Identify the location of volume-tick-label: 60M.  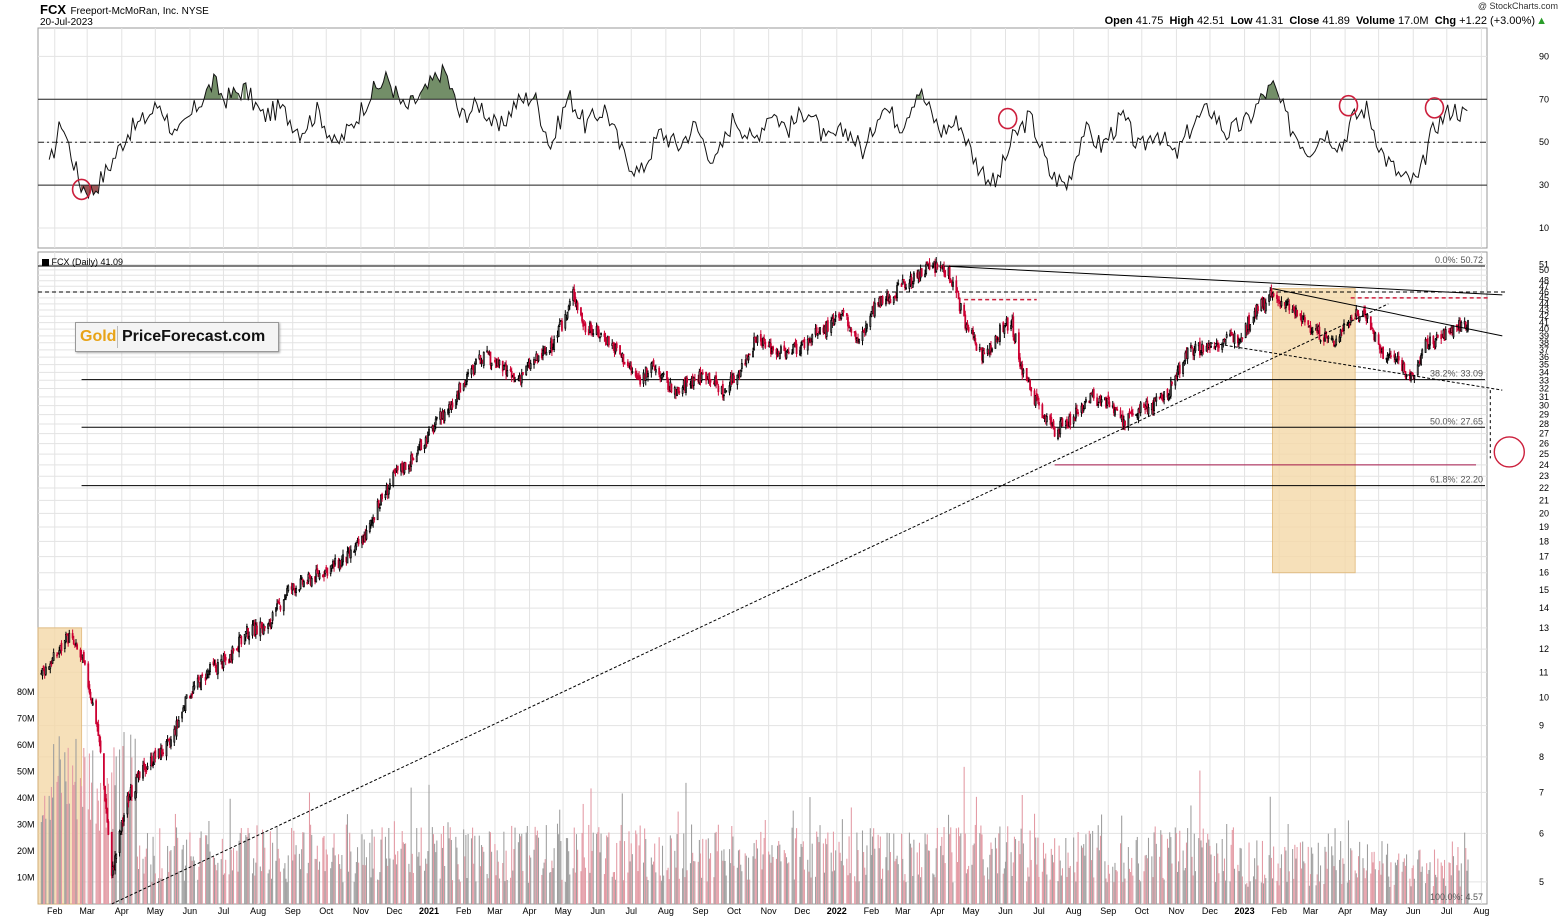
(26, 745).